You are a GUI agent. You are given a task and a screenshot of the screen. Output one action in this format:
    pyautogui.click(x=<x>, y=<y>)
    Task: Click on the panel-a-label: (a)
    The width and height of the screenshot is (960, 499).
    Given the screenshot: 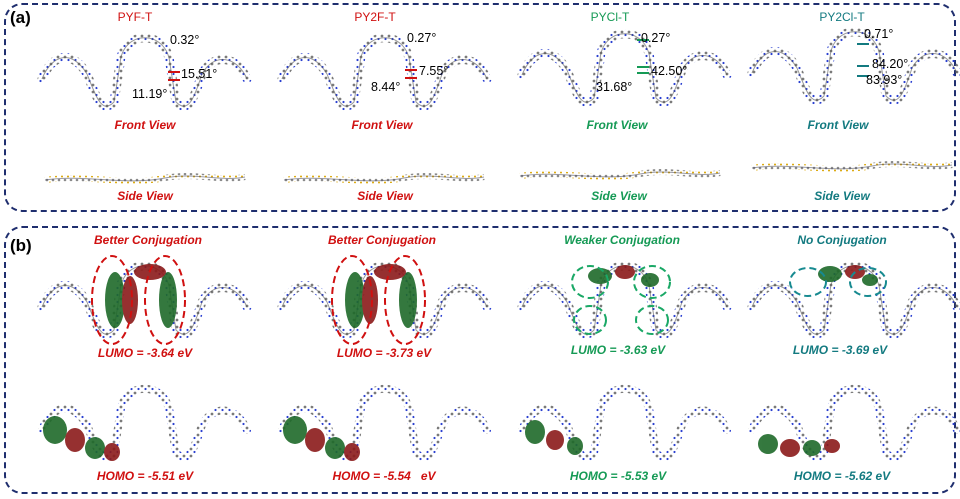 What is the action you would take?
    pyautogui.click(x=20, y=17)
    